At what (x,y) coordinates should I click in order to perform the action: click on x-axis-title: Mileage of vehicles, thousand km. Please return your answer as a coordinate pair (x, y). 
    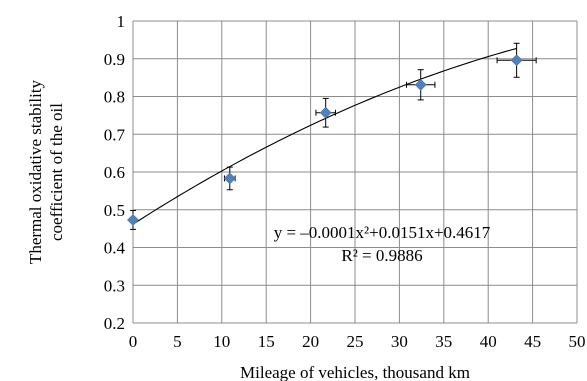
    Looking at the image, I should click on (355, 372).